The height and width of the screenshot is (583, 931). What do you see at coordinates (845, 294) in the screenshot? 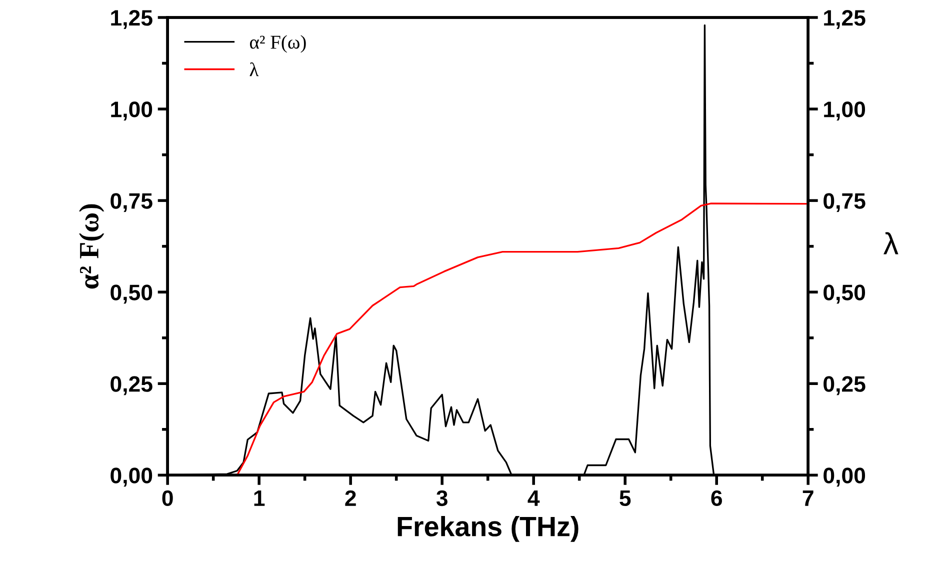
I see `y2-tick-label: 0,50` at bounding box center [845, 294].